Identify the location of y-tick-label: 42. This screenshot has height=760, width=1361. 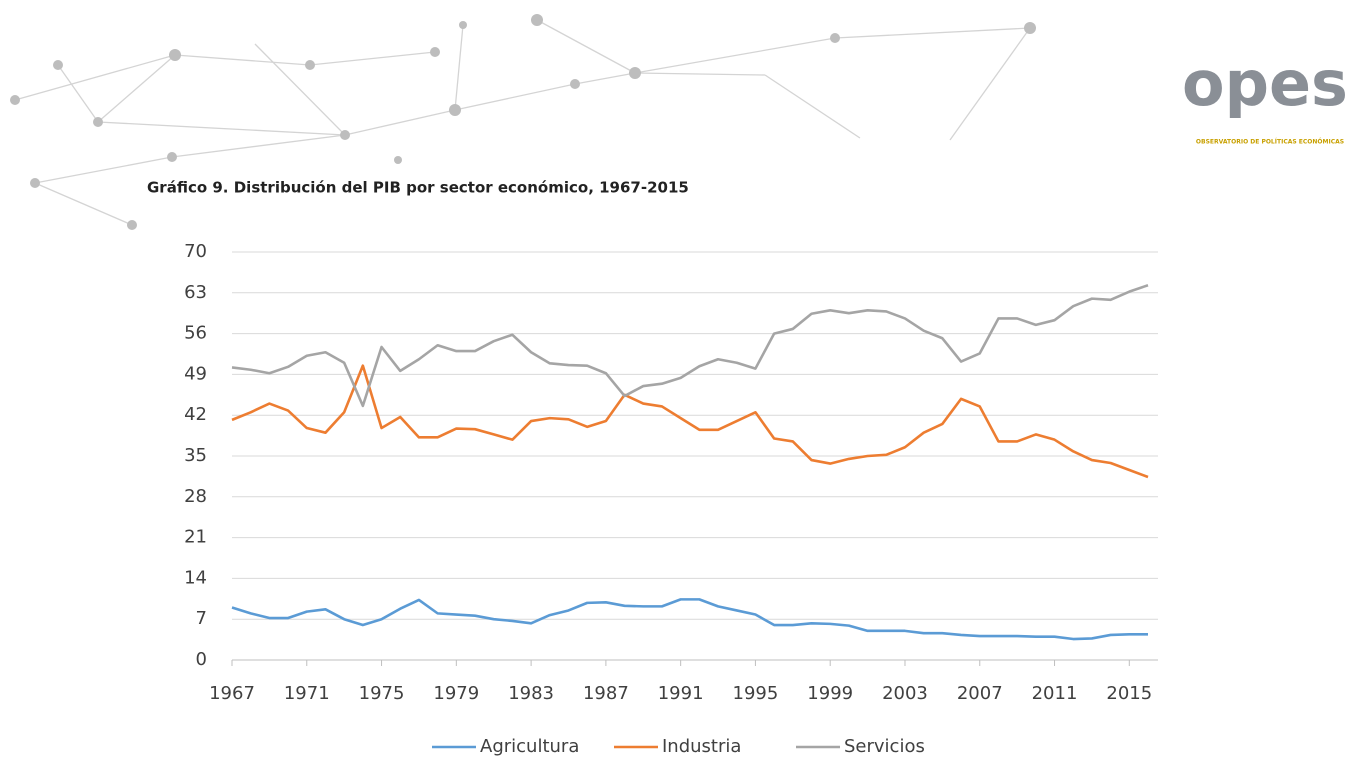
(195, 414).